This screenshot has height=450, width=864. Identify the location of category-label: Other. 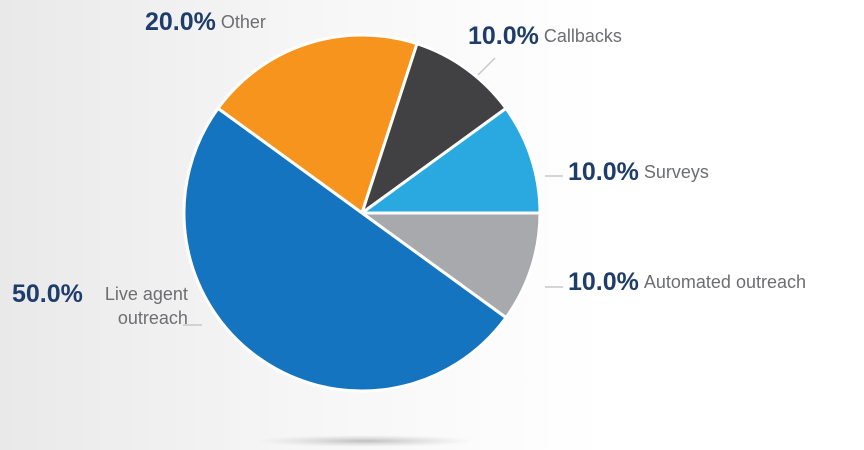
(243, 22).